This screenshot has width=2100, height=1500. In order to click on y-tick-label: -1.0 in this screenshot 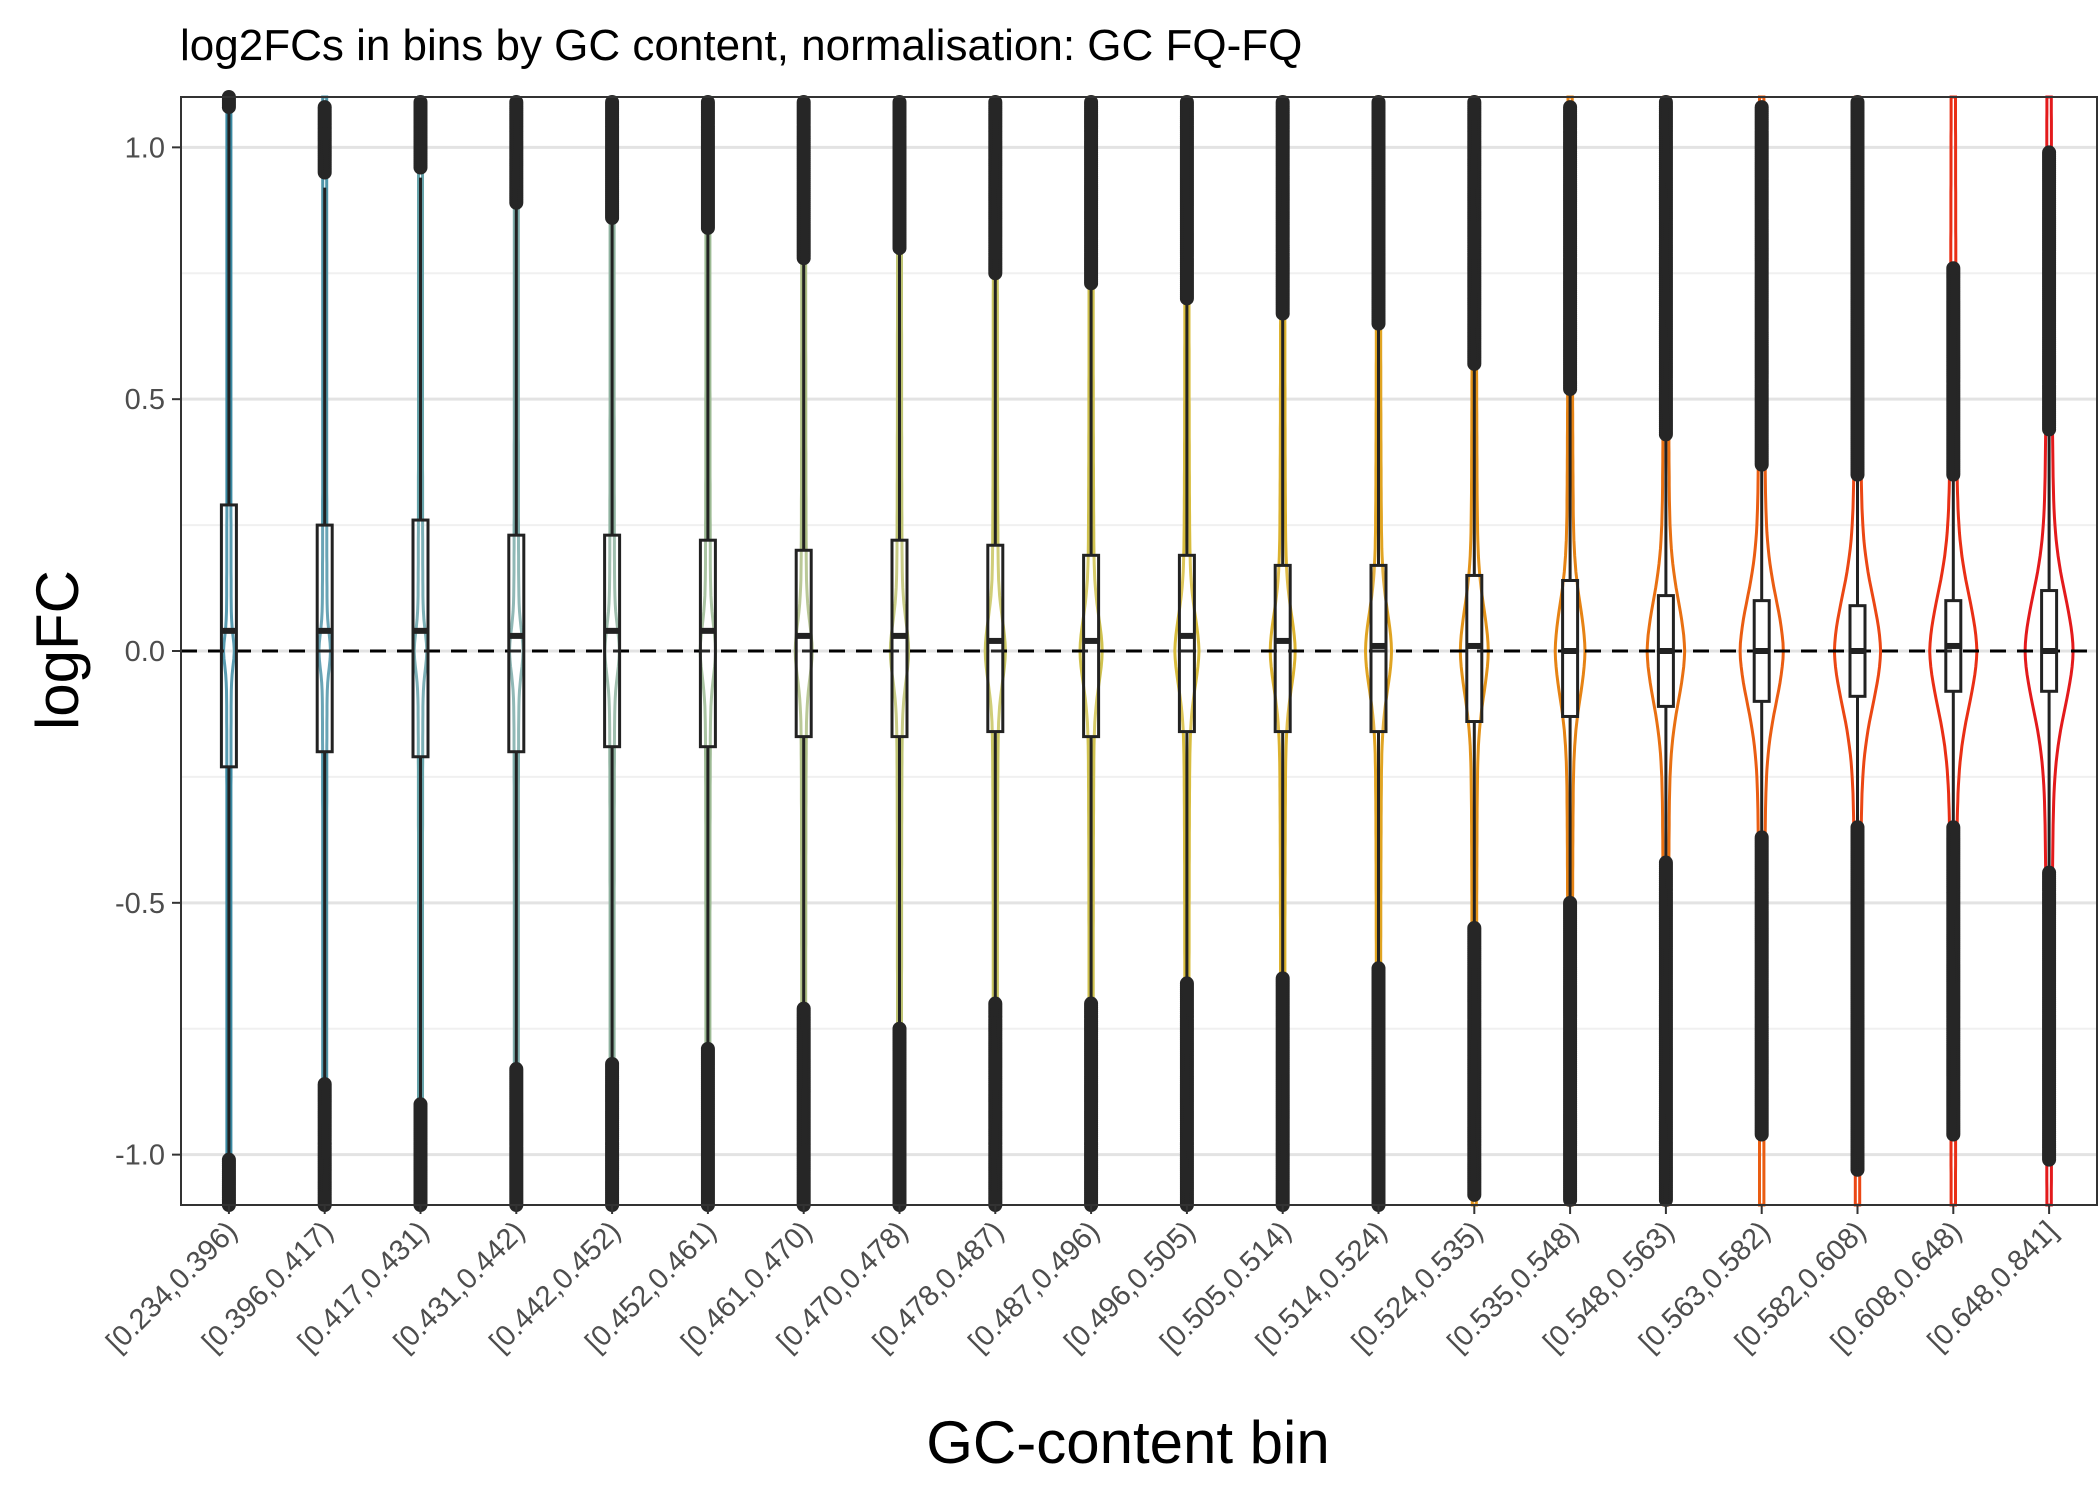, I will do `click(140, 1156)`.